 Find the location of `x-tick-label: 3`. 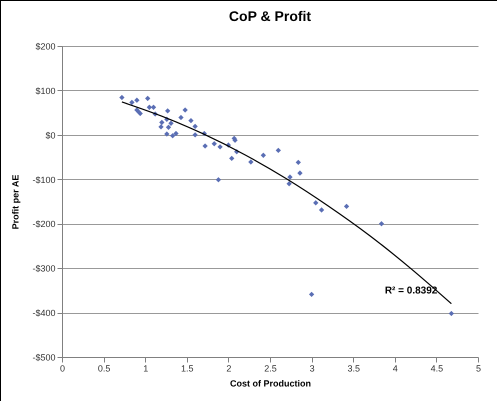

x-tick-label: 3 is located at coordinates (312, 369).